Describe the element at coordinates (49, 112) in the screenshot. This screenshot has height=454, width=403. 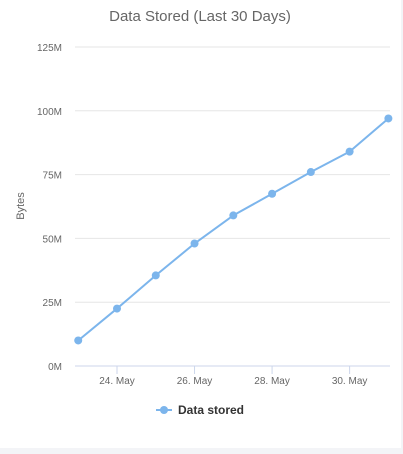
I see `y-tick-label: 100M` at that location.